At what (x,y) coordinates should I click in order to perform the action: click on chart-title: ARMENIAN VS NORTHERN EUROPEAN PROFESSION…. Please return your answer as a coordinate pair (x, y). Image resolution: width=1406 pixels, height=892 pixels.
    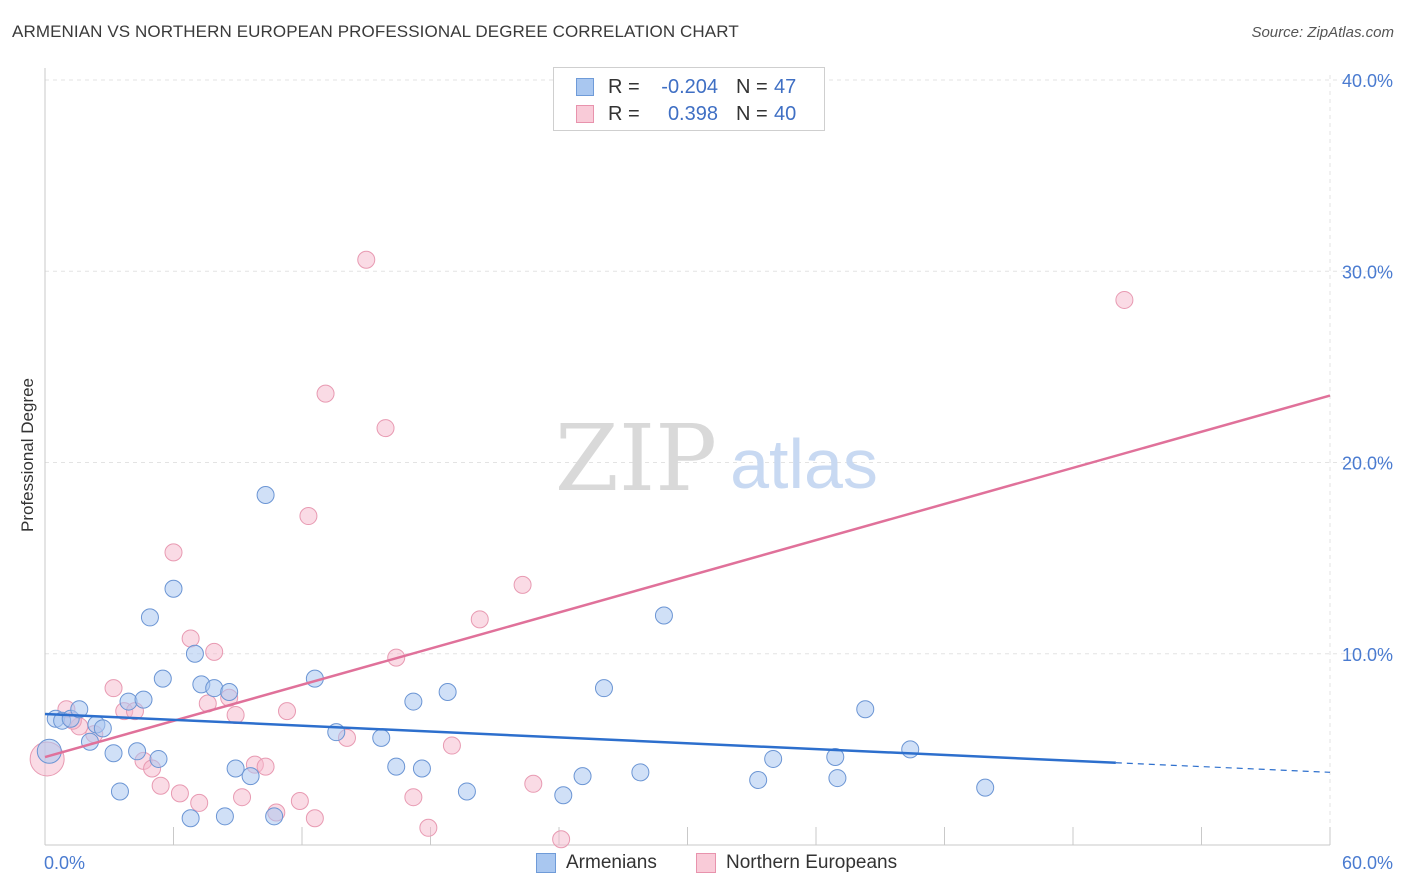
    Looking at the image, I should click on (375, 31).